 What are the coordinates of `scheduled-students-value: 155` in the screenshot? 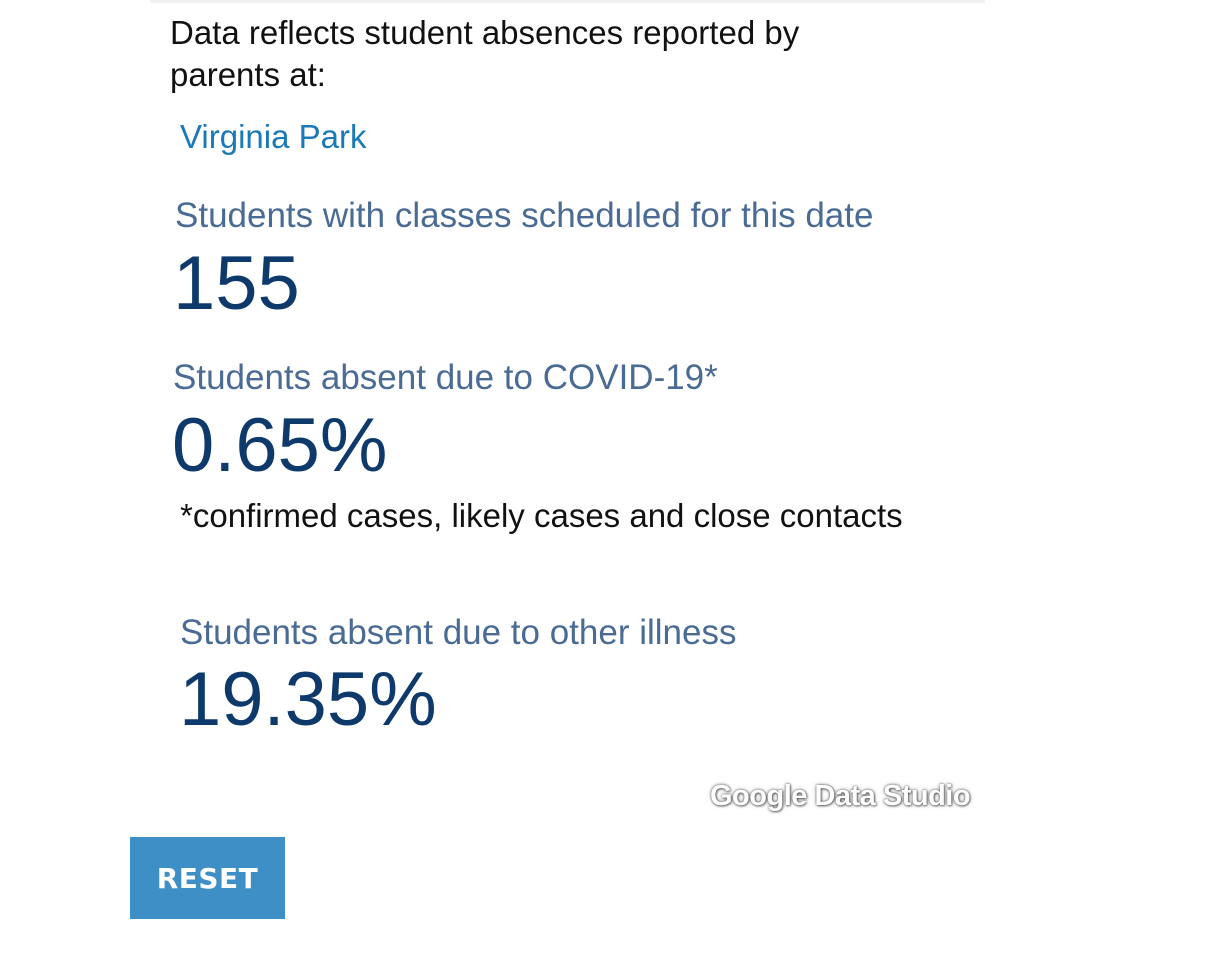 It's located at (236, 283).